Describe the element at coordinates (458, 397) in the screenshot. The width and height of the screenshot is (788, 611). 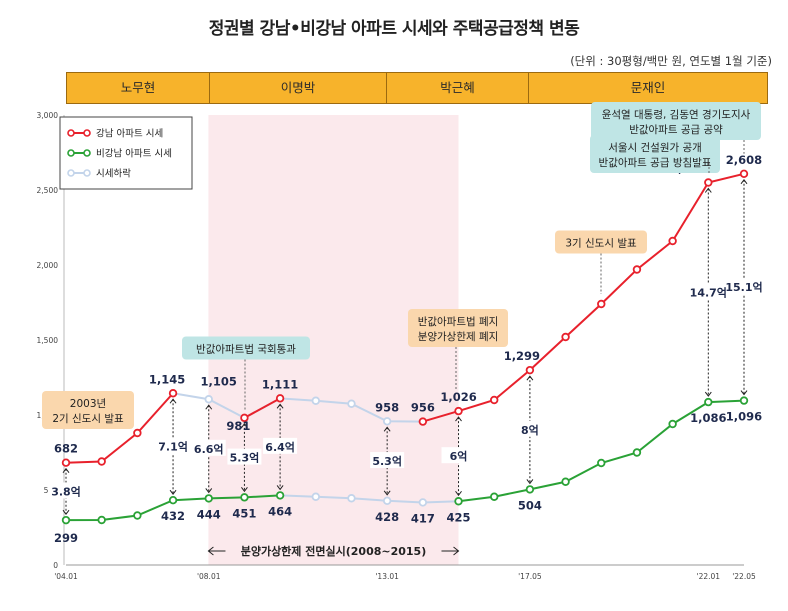
I see `value-label-gangnam: 1,026` at that location.